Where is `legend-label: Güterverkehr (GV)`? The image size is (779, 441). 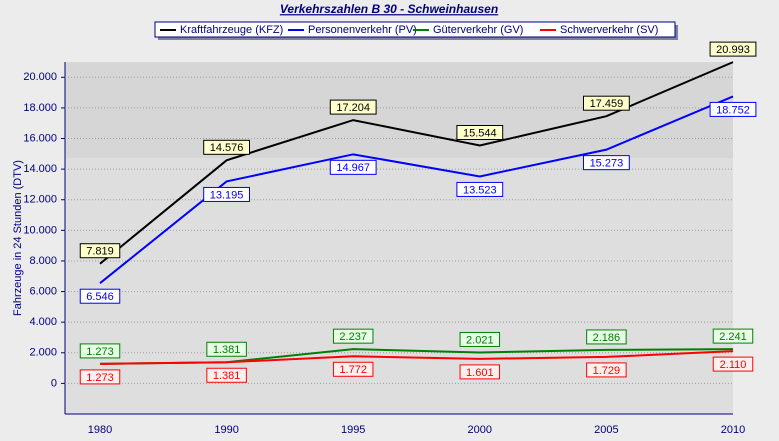
legend-label: Güterverkehr (GV) is located at coordinates (478, 30).